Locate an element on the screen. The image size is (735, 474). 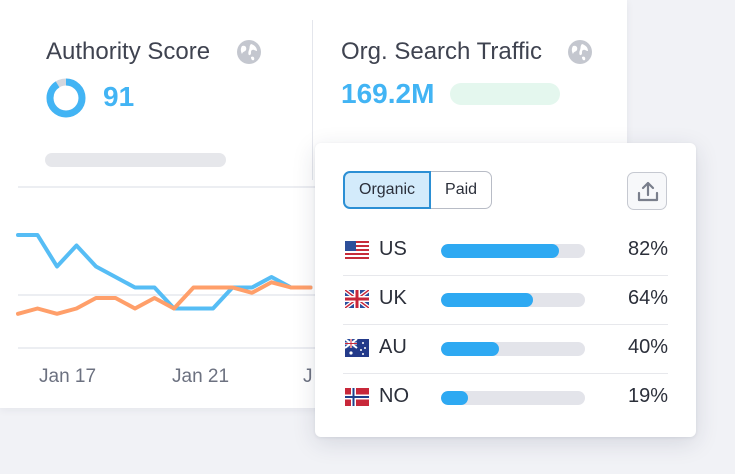
au-flag-icon is located at coordinates (357, 348).